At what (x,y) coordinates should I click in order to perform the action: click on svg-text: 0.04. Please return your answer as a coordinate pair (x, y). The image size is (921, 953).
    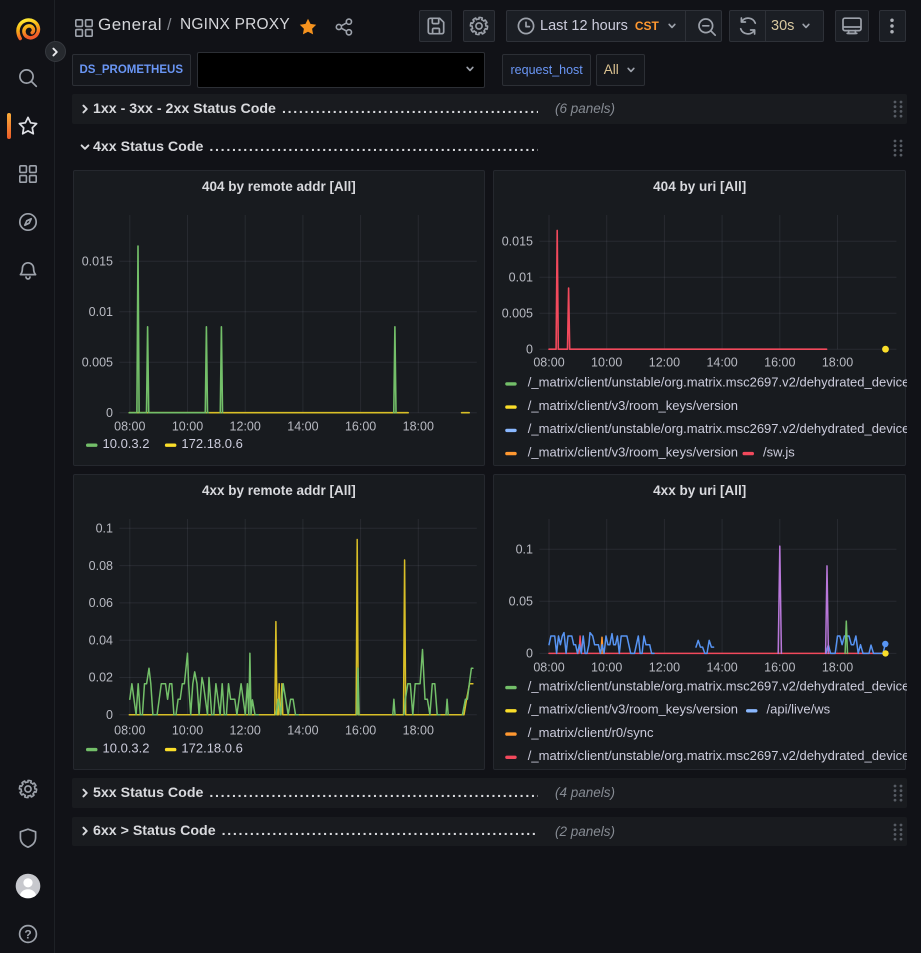
    Looking at the image, I should click on (100, 640).